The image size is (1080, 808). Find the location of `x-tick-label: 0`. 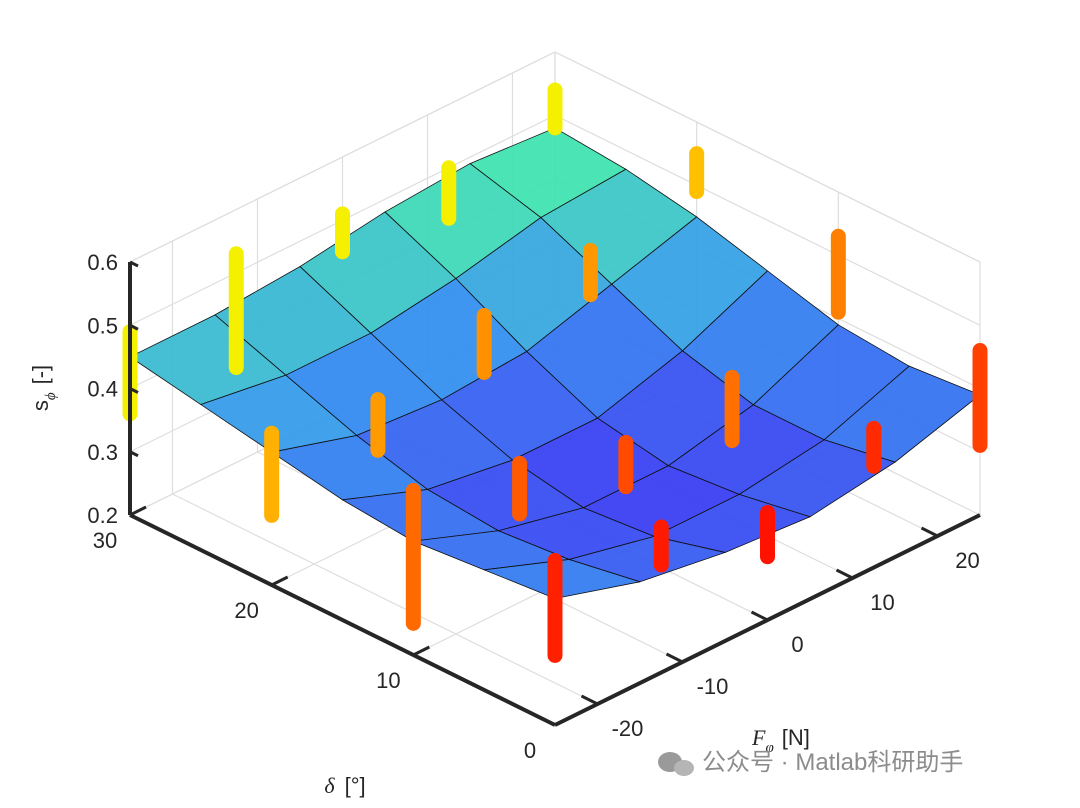

x-tick-label: 0 is located at coordinates (797, 644).